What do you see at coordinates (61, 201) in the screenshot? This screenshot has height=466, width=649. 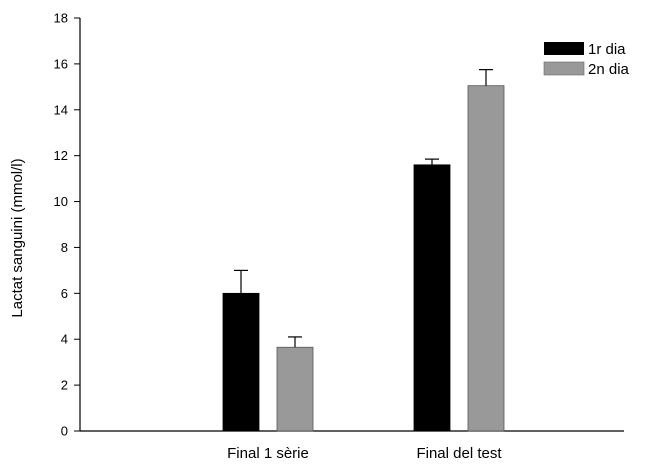 I see `y-tick-label: 10` at bounding box center [61, 201].